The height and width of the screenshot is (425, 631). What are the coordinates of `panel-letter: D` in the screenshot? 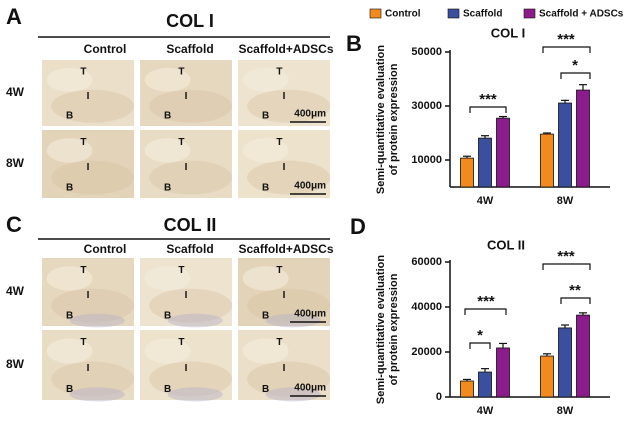 It's located at (358, 226).